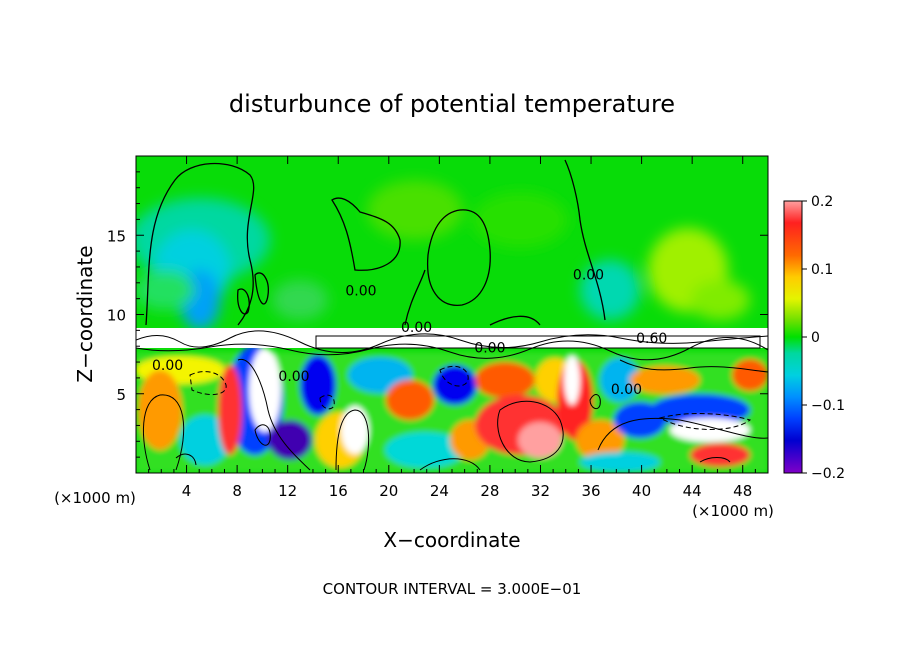  Describe the element at coordinates (489, 491) in the screenshot. I see `x-tick-label: 28` at that location.